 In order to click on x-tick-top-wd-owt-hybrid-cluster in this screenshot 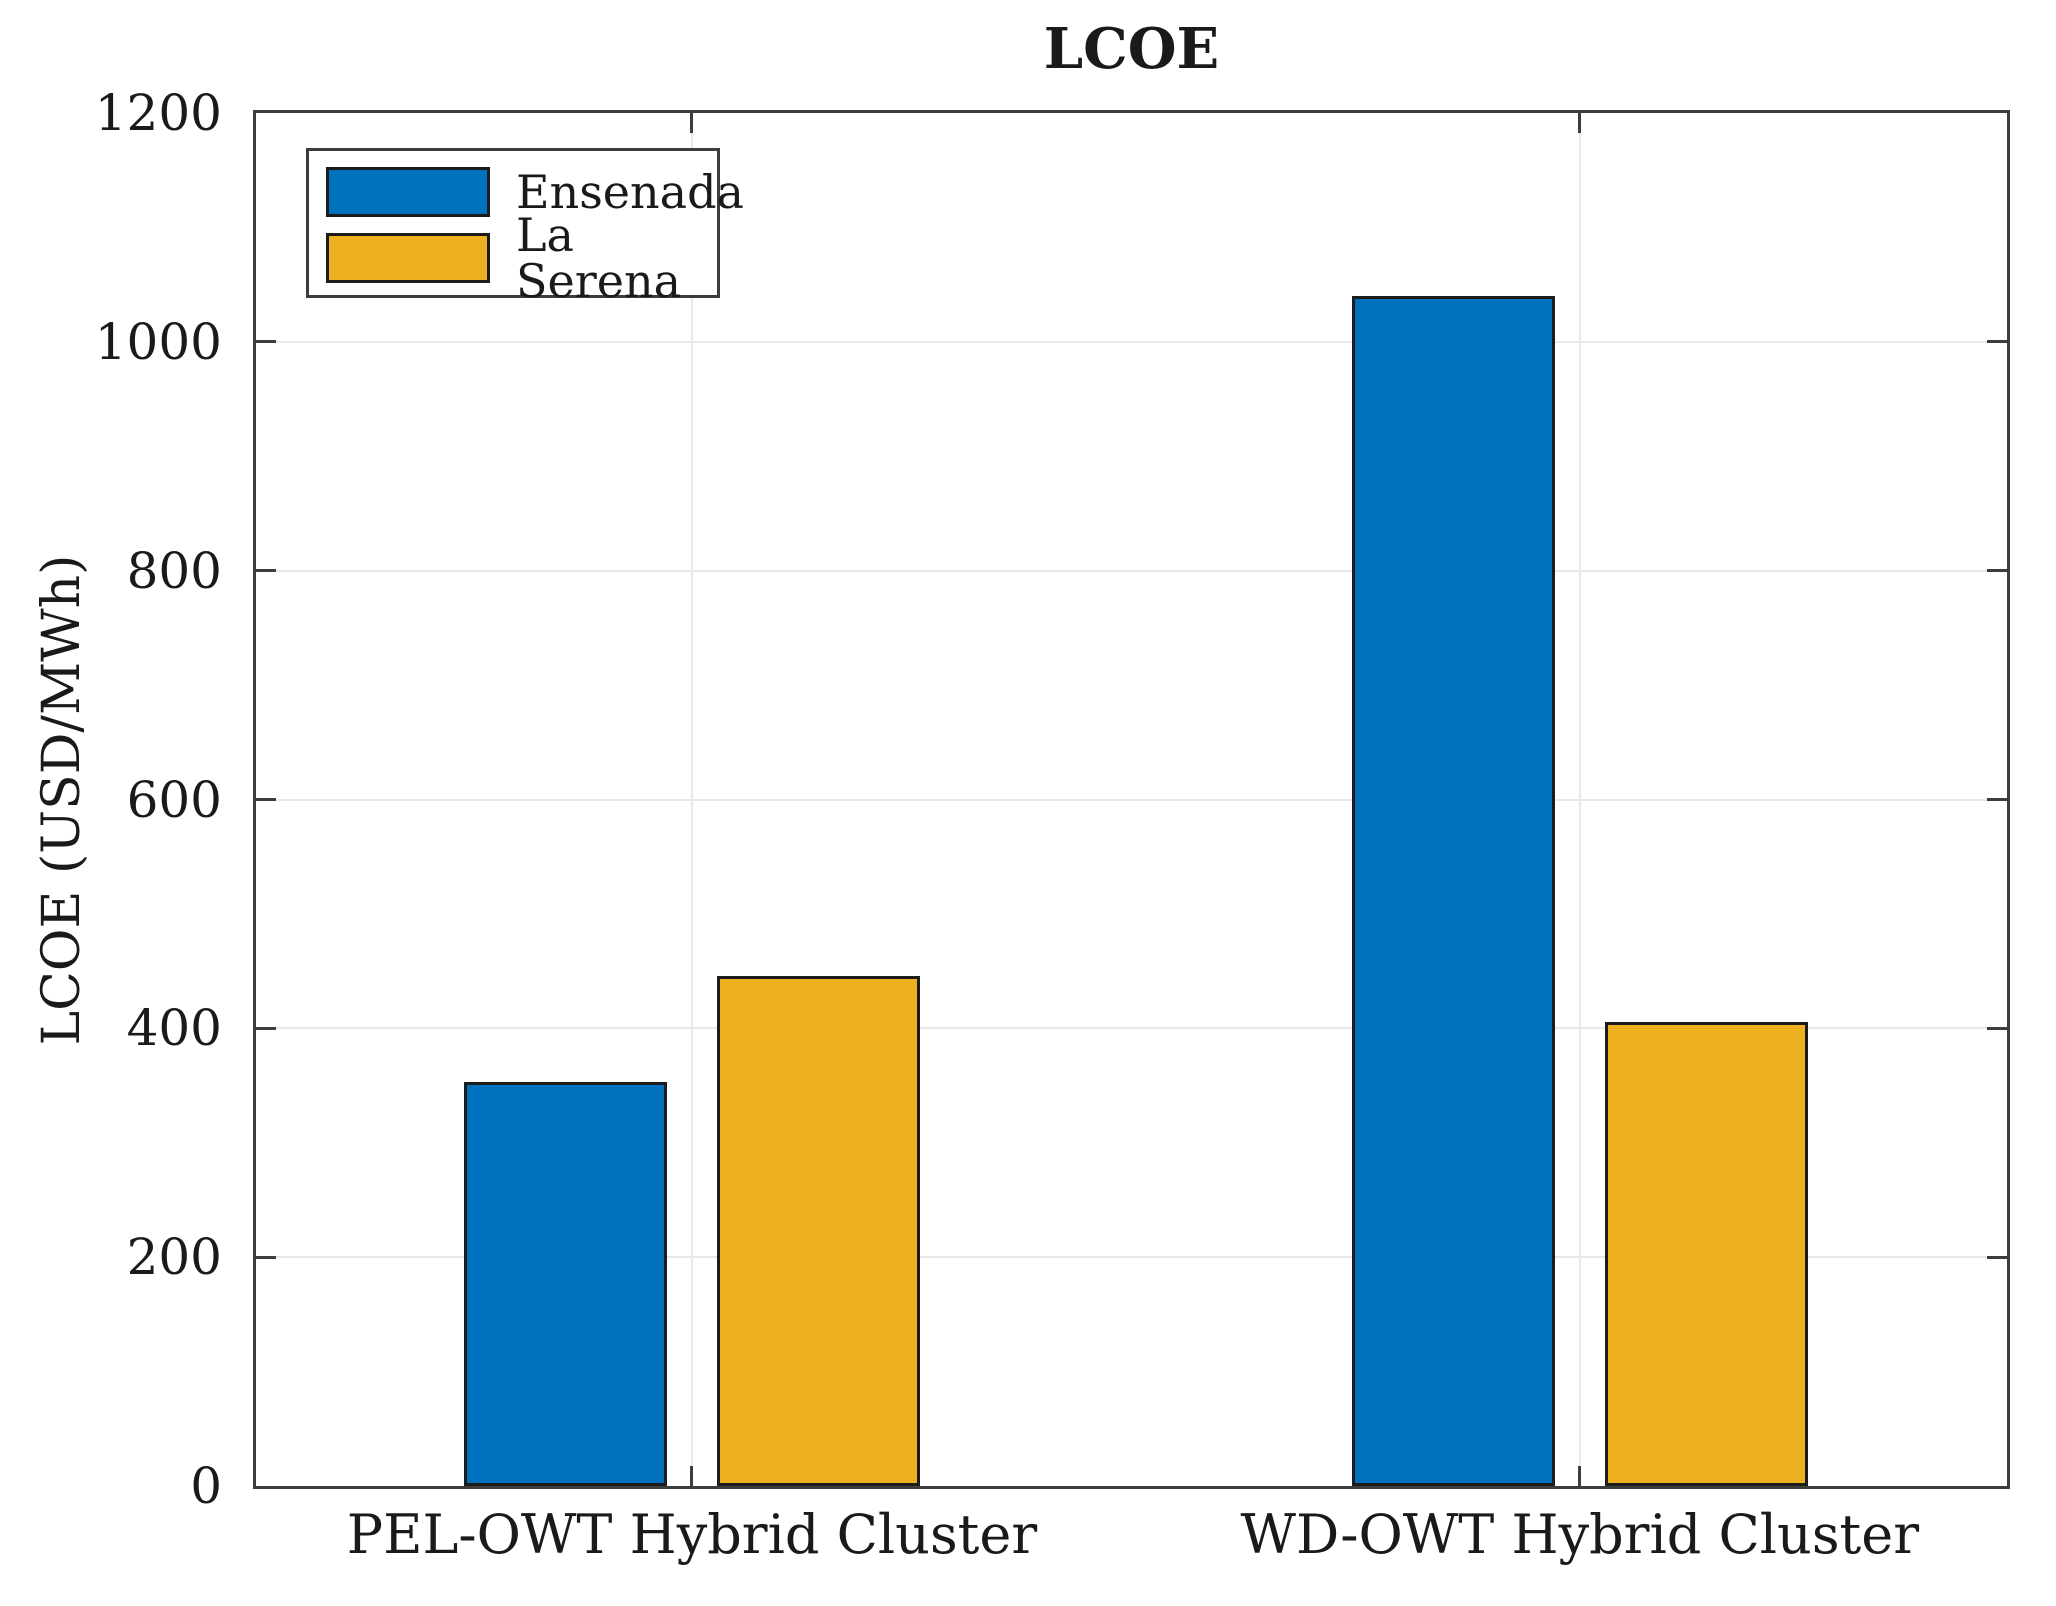, I will do `click(1580, 123)`.